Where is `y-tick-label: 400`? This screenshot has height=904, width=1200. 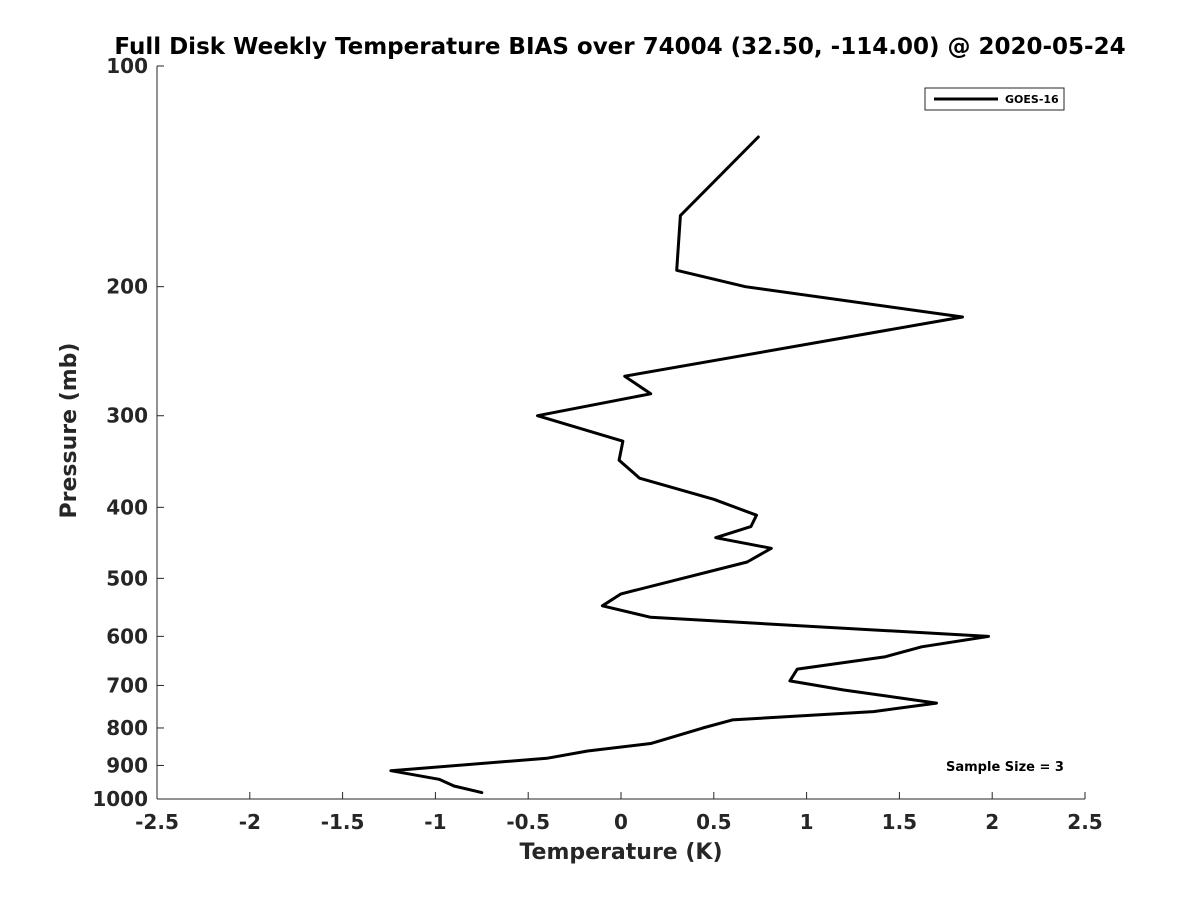 y-tick-label: 400 is located at coordinates (127, 507).